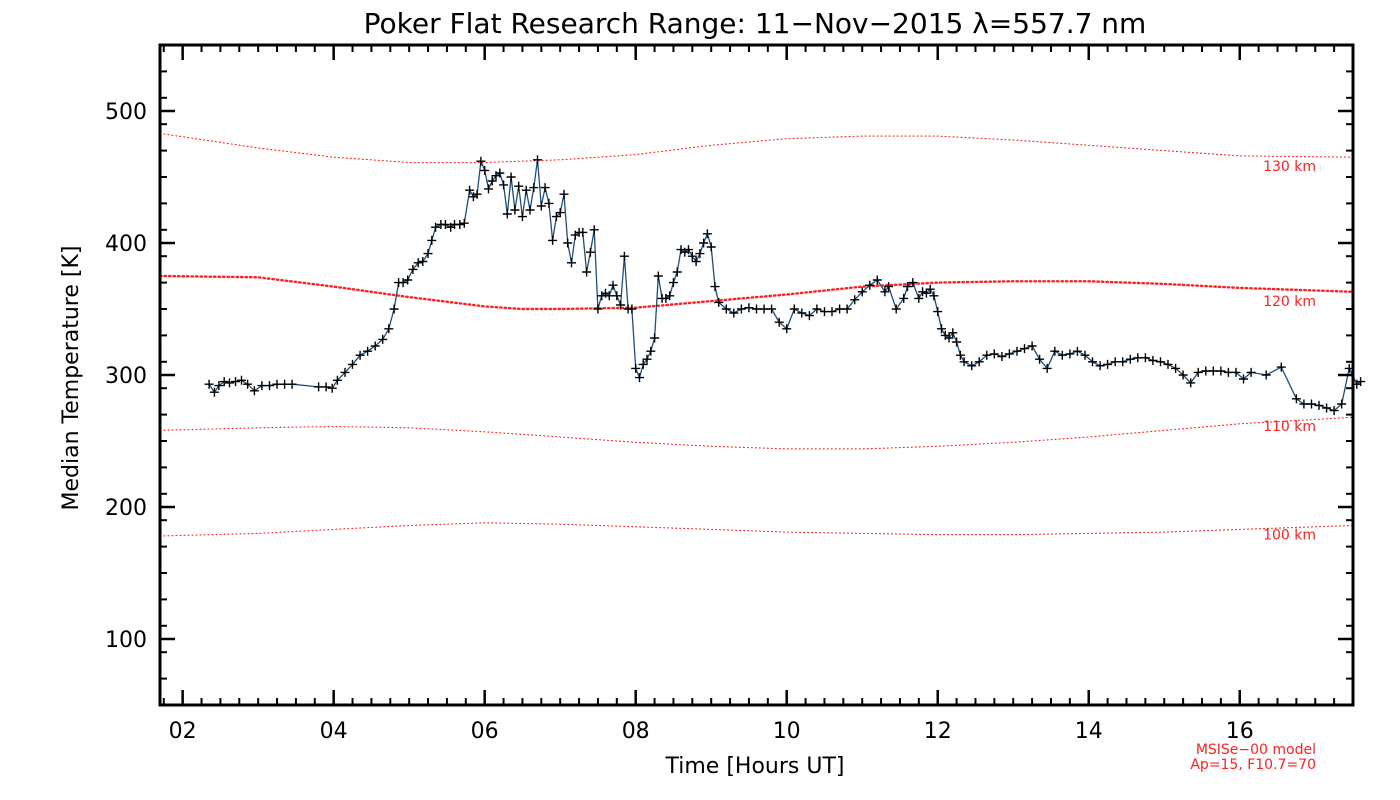 The height and width of the screenshot is (800, 1400). What do you see at coordinates (126, 640) in the screenshot?
I see `y-tick-label: 100` at bounding box center [126, 640].